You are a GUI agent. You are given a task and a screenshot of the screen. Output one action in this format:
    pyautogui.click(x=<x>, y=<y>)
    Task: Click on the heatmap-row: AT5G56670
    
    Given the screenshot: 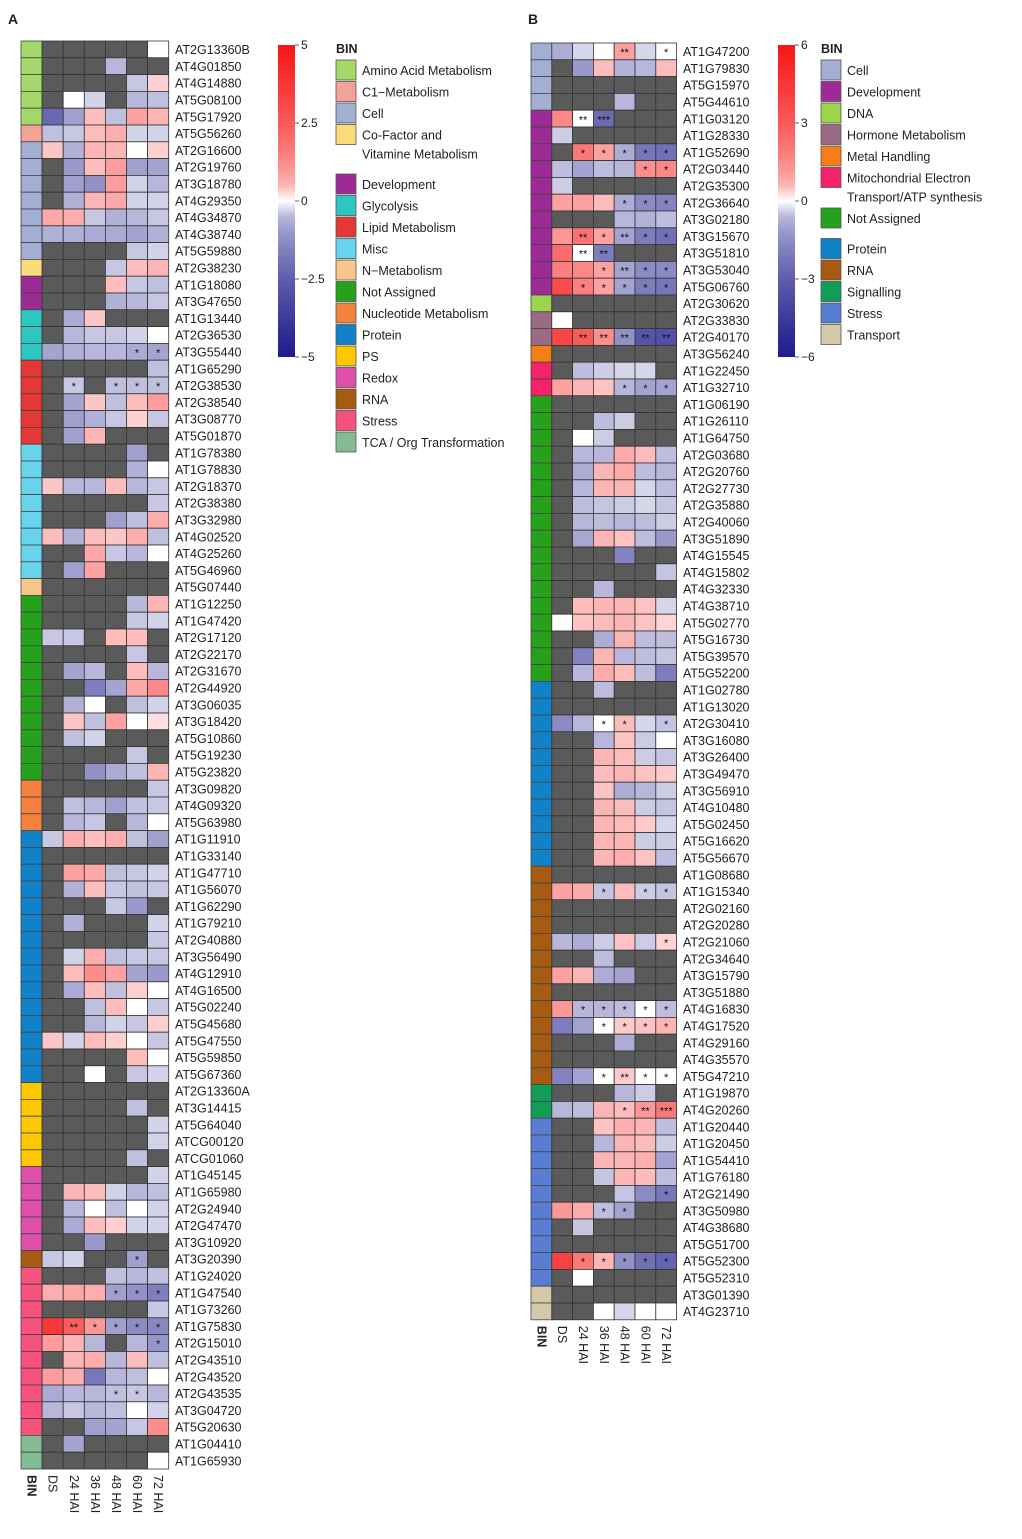 What is the action you would take?
    pyautogui.click(x=640, y=858)
    